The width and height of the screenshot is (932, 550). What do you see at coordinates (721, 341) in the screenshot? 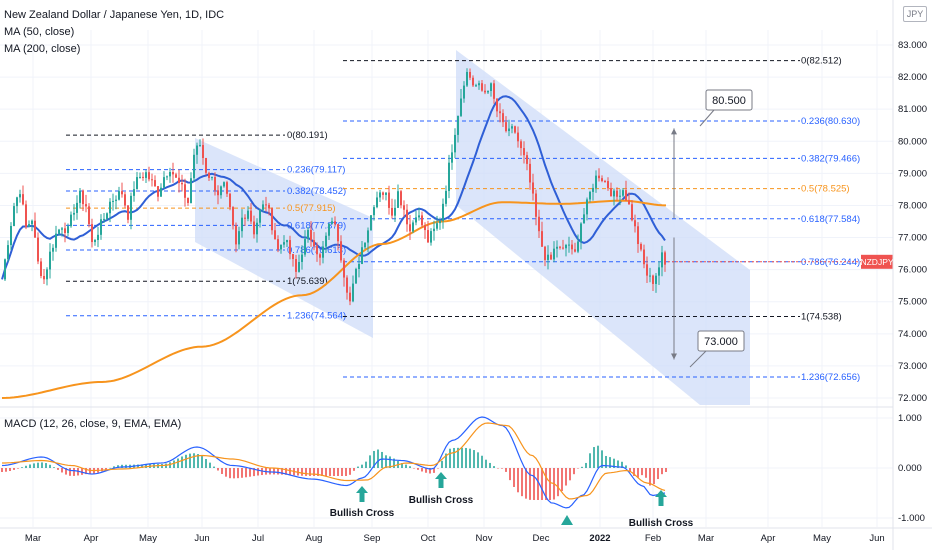
I see `target-73000-box` at bounding box center [721, 341].